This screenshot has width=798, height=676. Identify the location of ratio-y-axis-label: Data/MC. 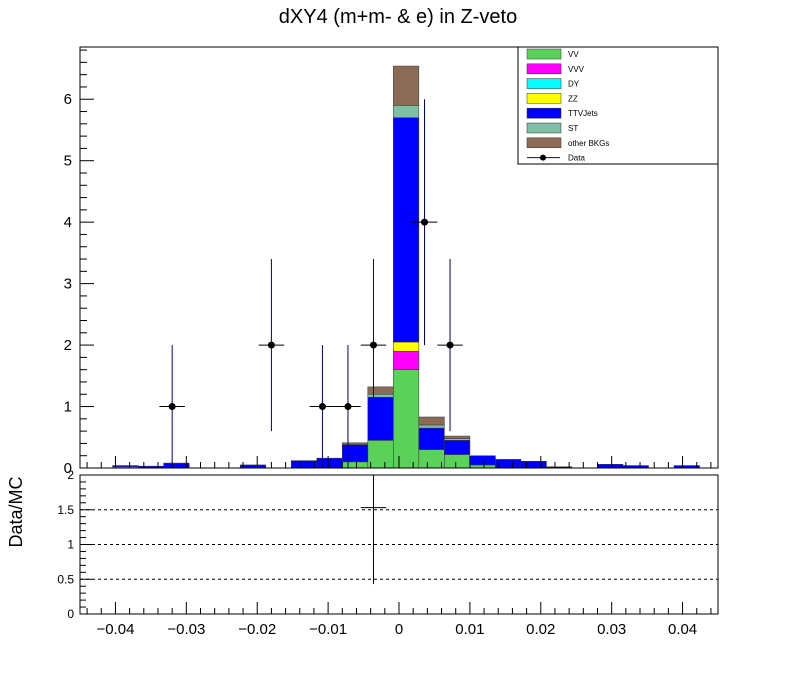
(16, 511).